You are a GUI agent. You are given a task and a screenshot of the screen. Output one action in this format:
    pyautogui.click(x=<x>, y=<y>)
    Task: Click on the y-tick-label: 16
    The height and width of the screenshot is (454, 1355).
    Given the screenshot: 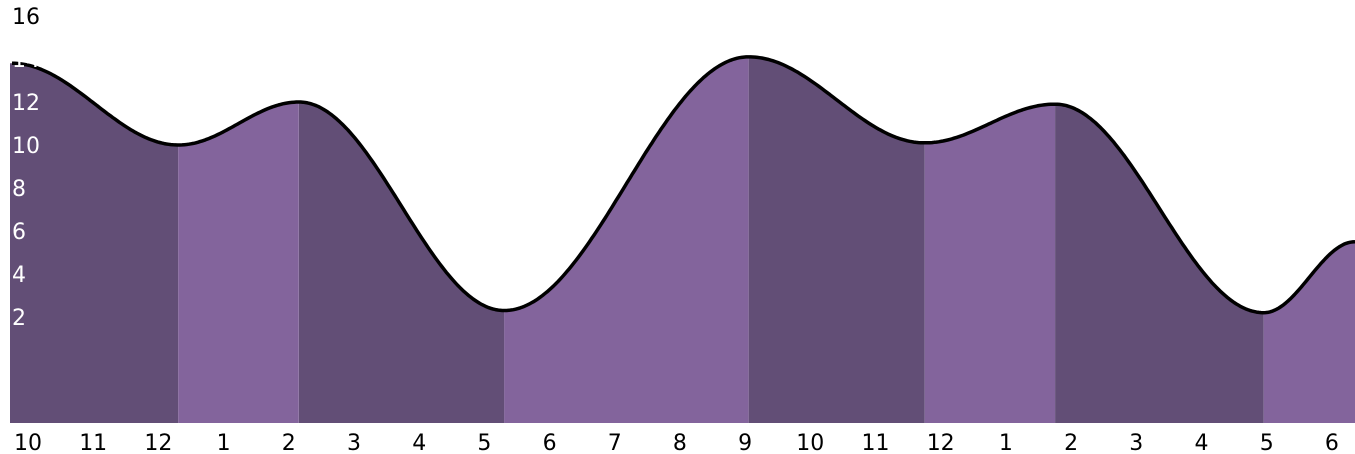 What is the action you would take?
    pyautogui.click(x=26, y=17)
    